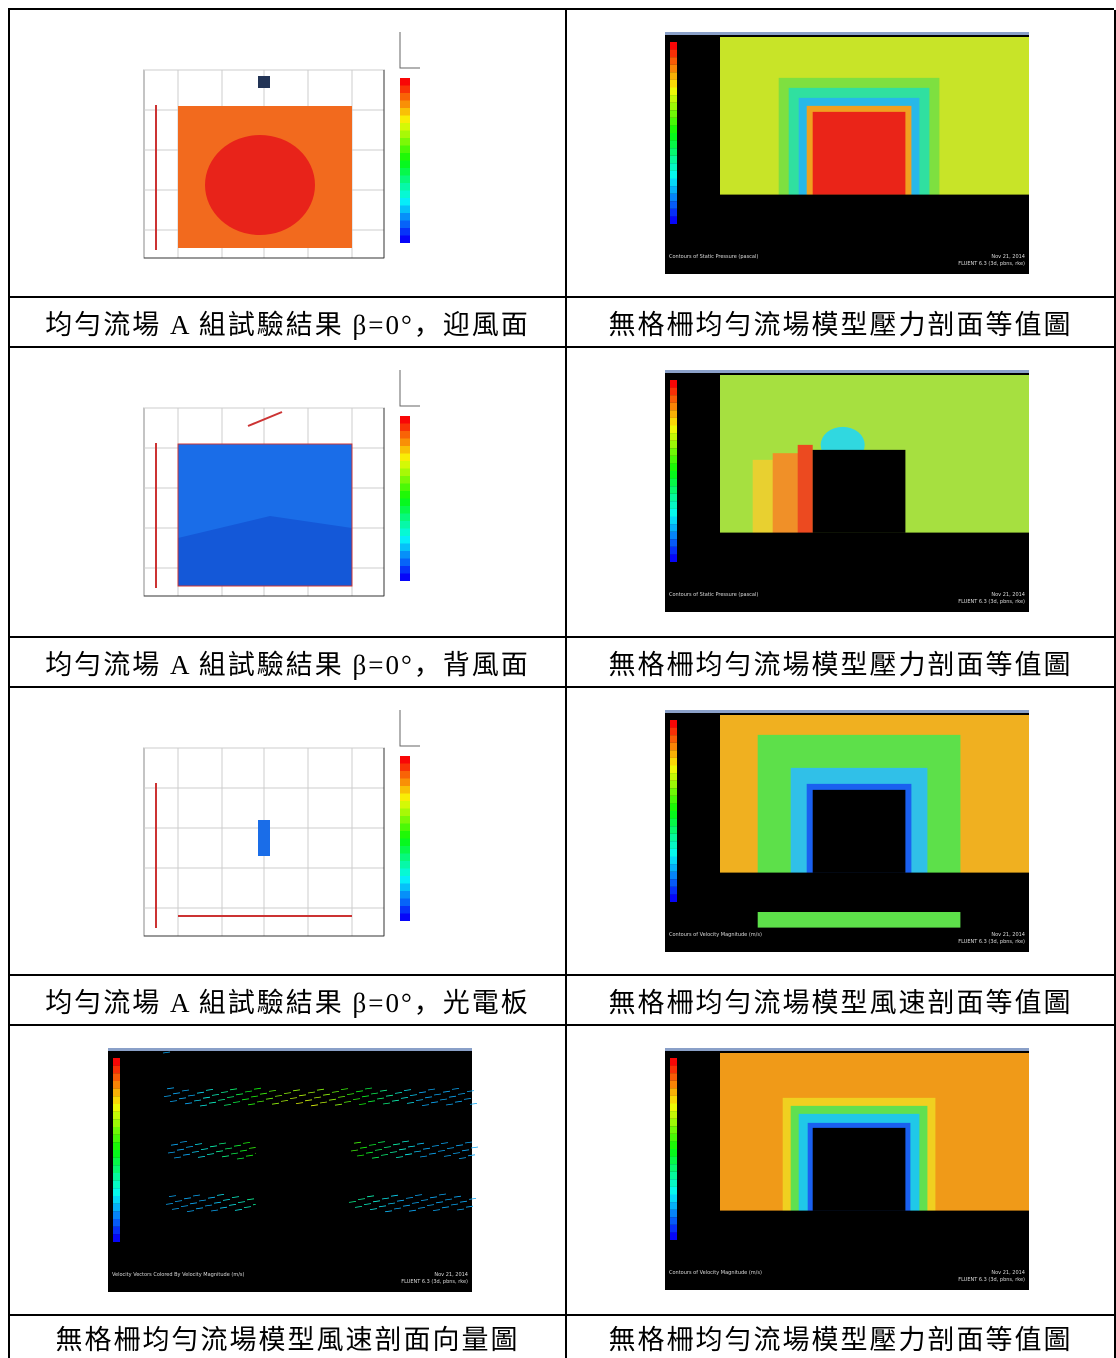 This screenshot has height=1358, width=1116. I want to click on contour, so click(859, 153).